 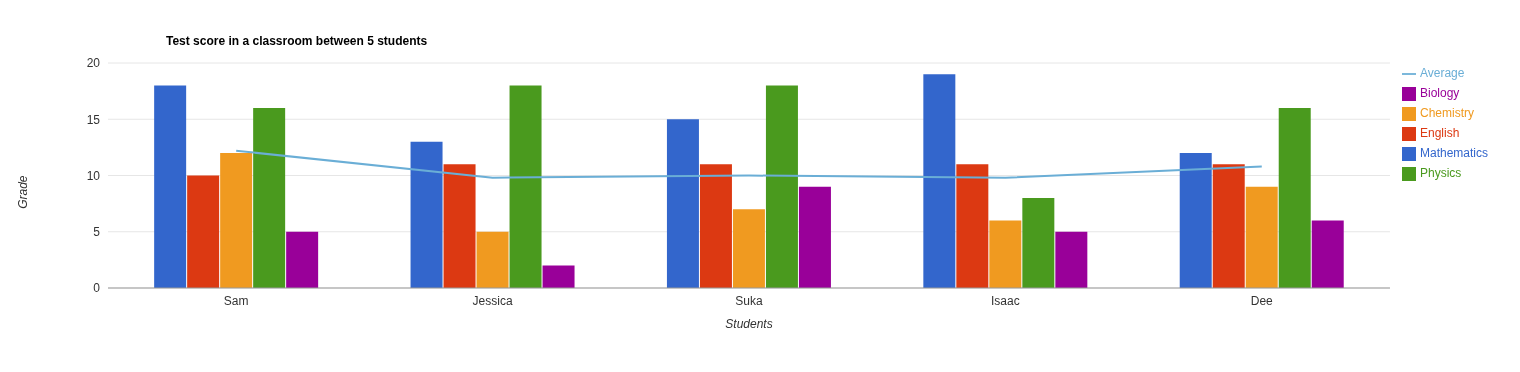 I want to click on x-tick-label: Isaac, so click(x=1005, y=300).